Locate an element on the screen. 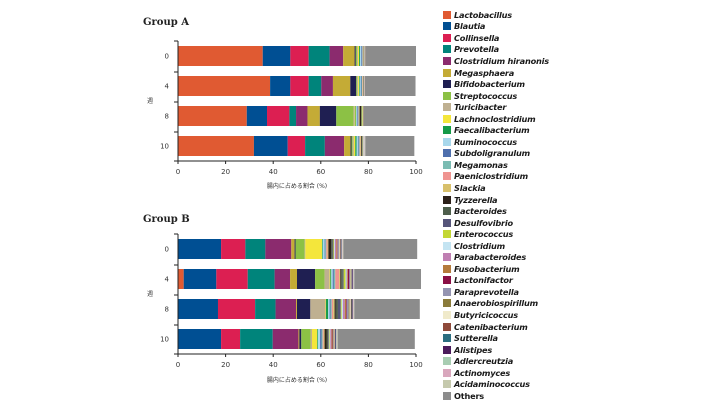 The image size is (720, 405). legend-item-faecalibacterium: Faecalibacterium is located at coordinates (496, 130).